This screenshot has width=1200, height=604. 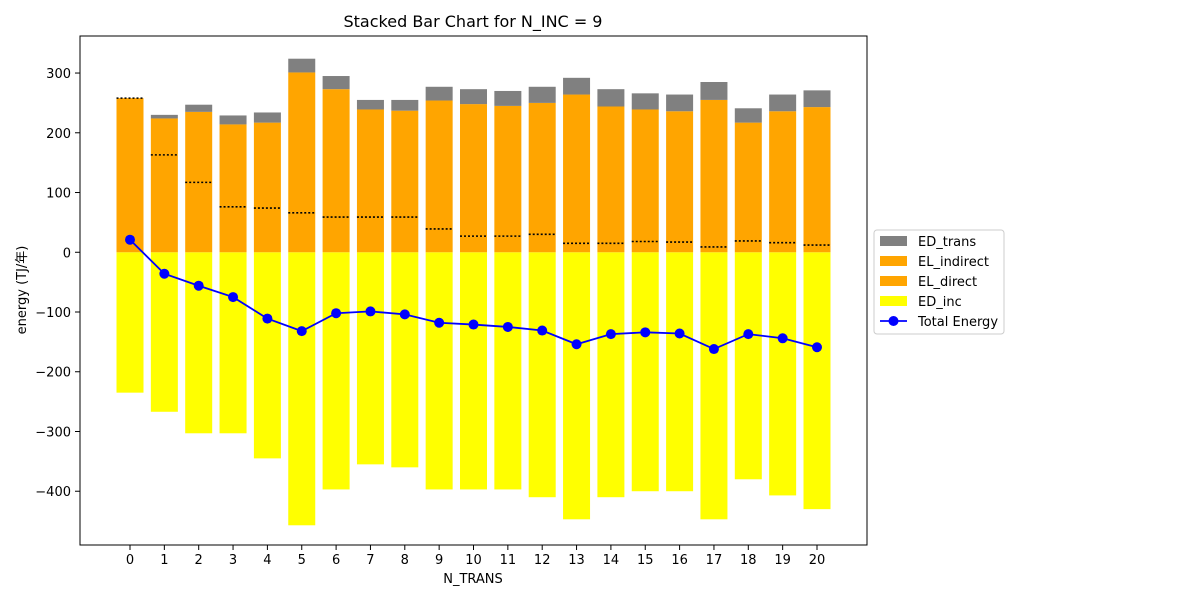 What do you see at coordinates (473, 22) in the screenshot?
I see `chart-title: Stacked Bar Chart for N_INC = 9` at bounding box center [473, 22].